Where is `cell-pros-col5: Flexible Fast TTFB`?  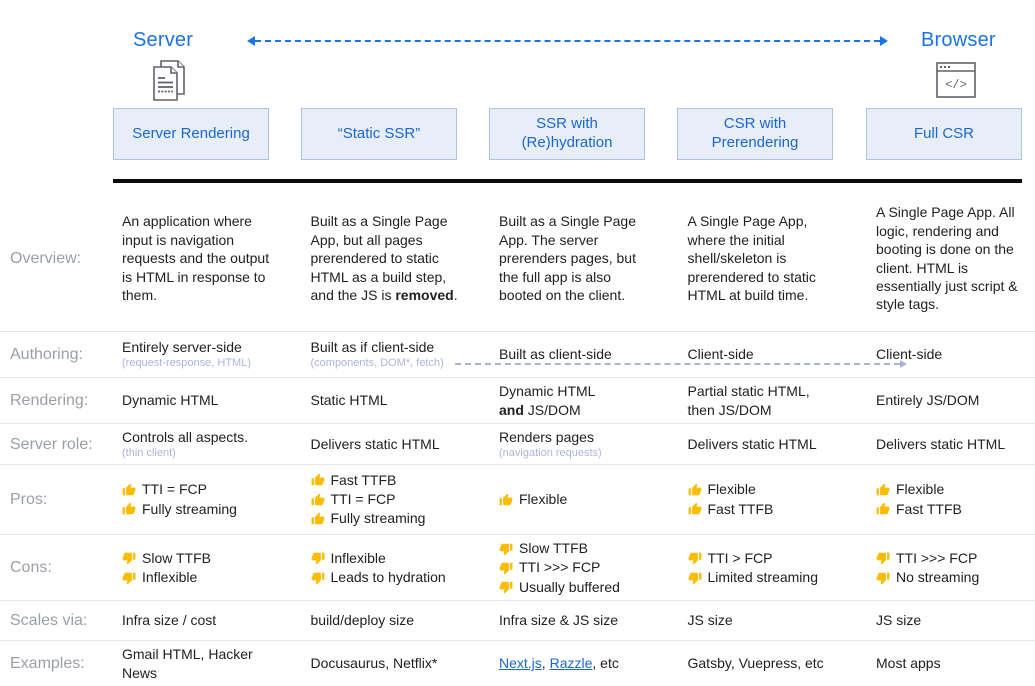
cell-pros-col5: Flexible Fast TTFB is located at coordinates (951, 499).